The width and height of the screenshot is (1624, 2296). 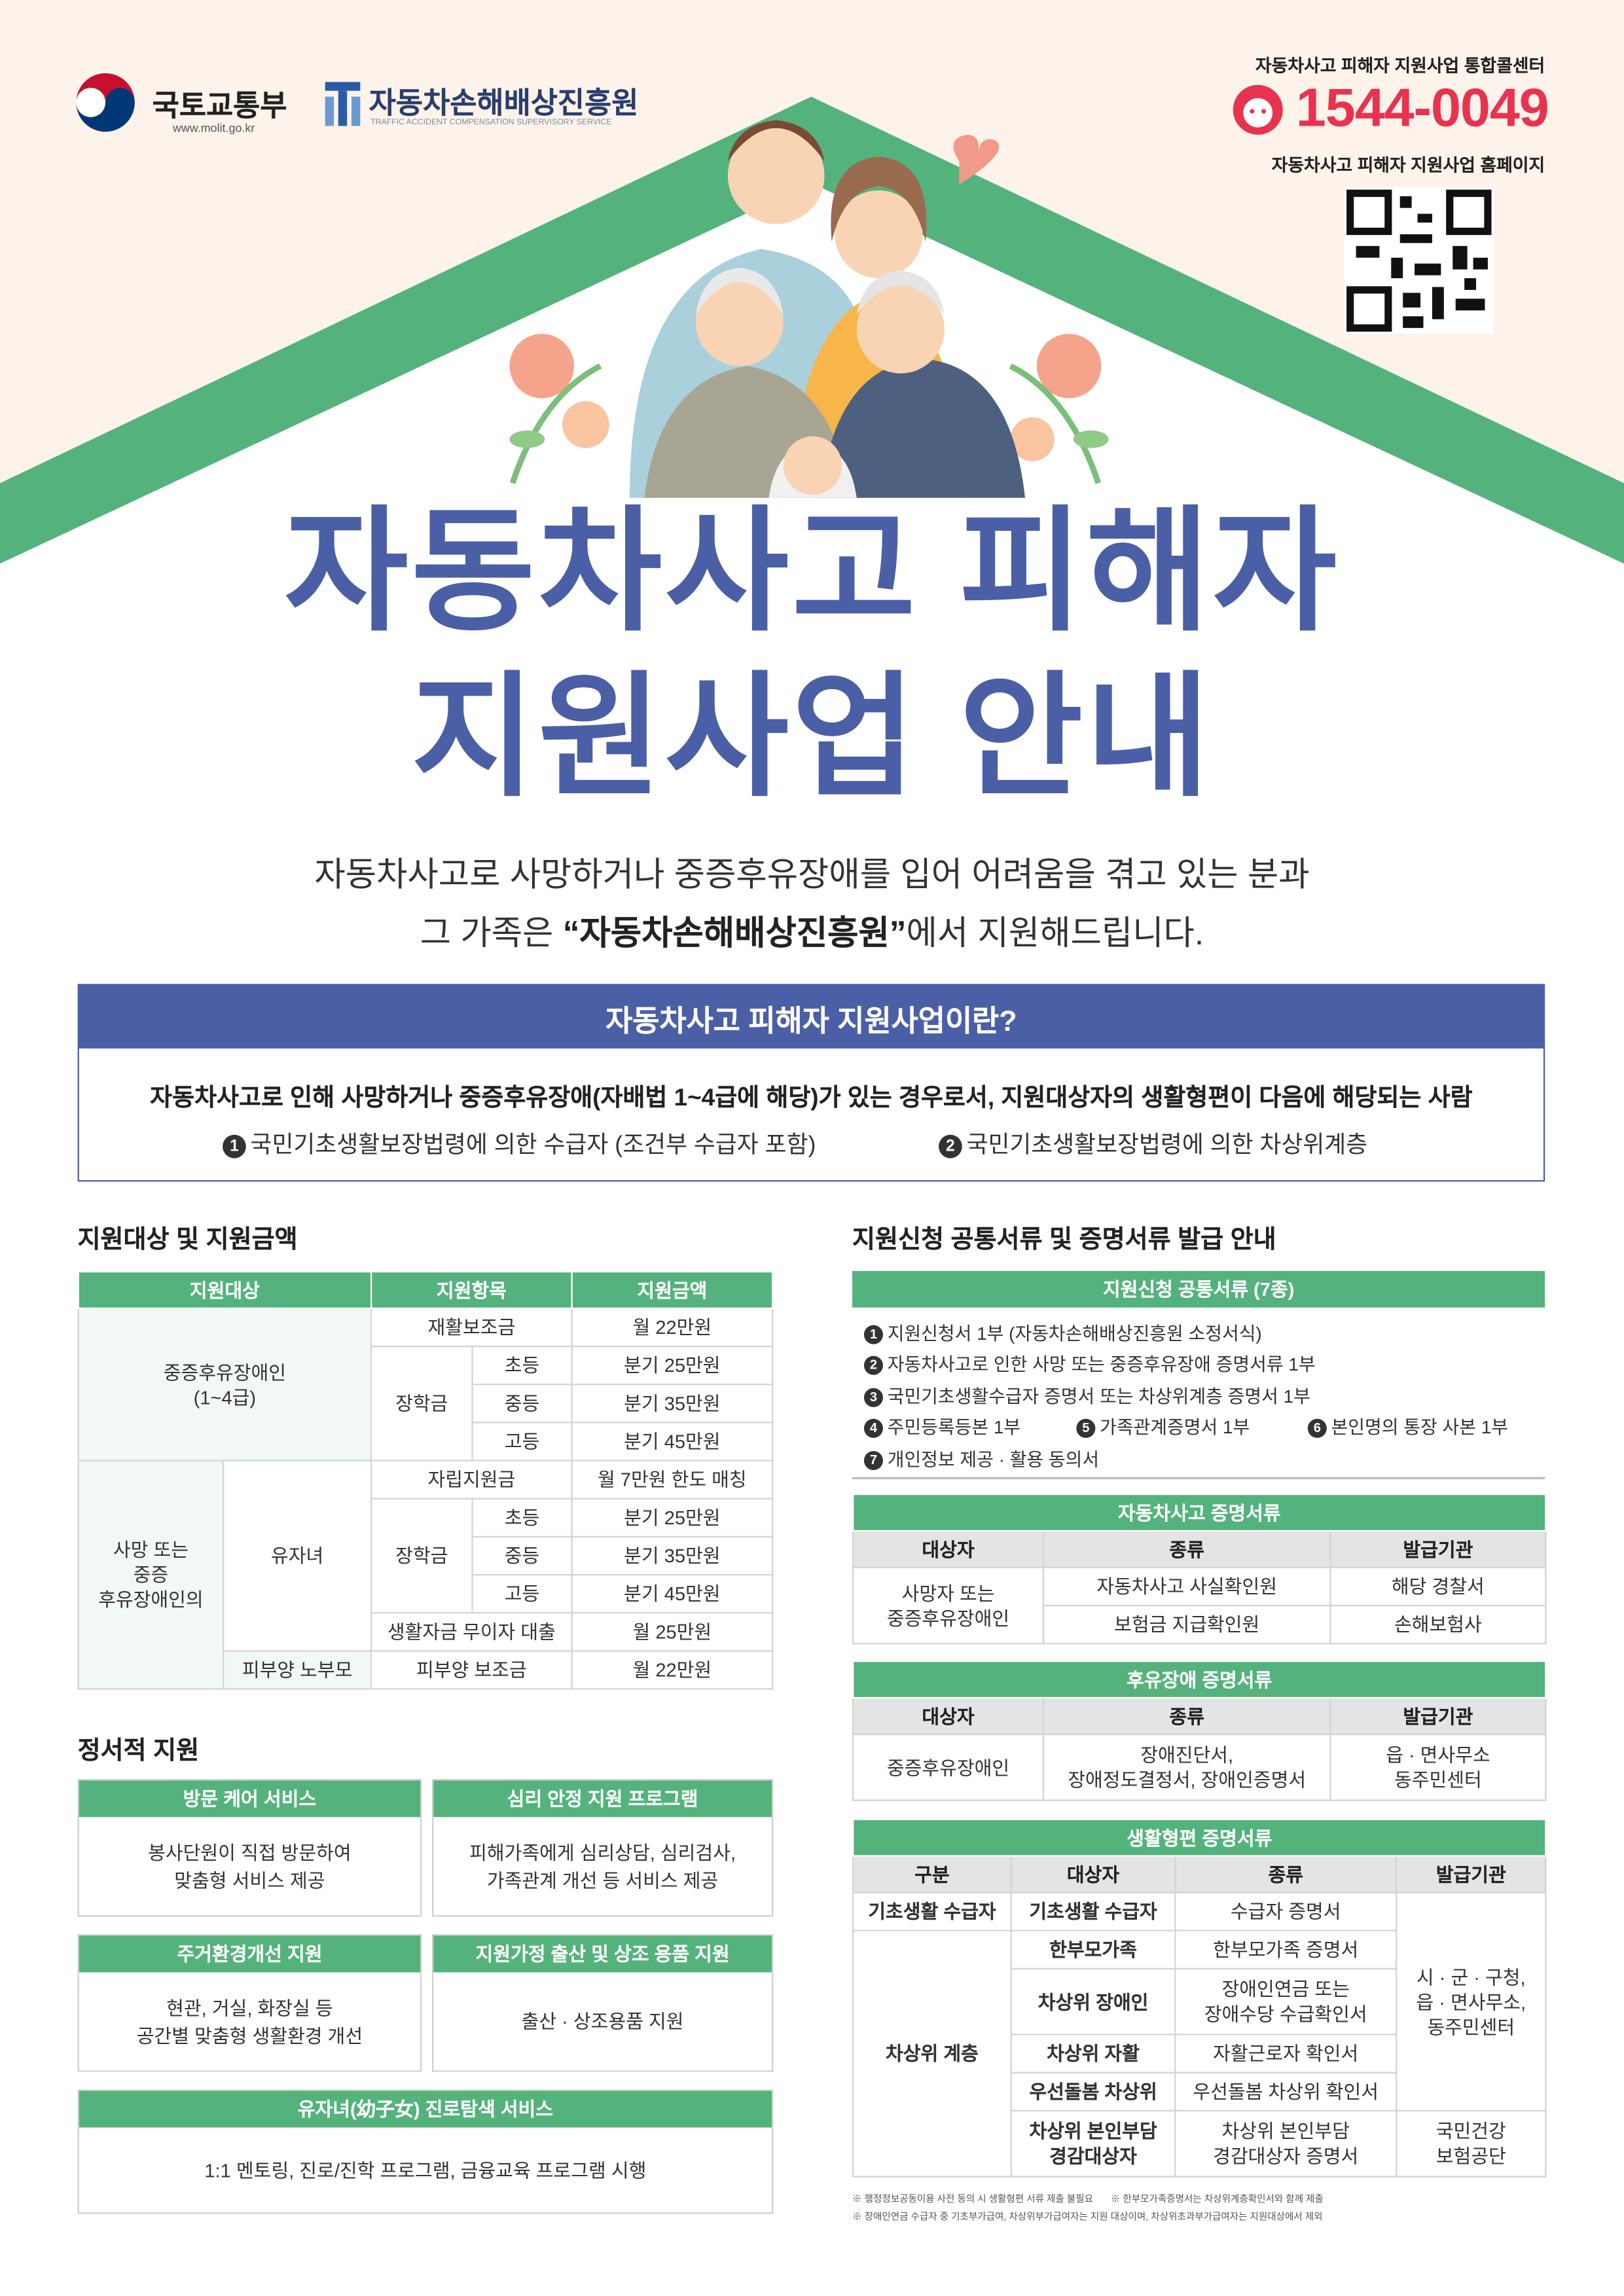 What do you see at coordinates (1093, 2053) in the screenshot?
I see `text-block: 차상위 자활` at bounding box center [1093, 2053].